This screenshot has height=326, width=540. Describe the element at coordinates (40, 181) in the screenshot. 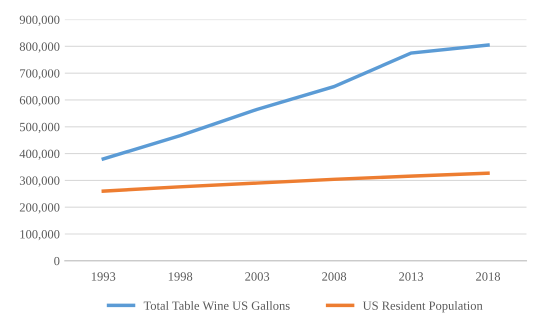

I see `y-tick-label: 300,000` at that location.